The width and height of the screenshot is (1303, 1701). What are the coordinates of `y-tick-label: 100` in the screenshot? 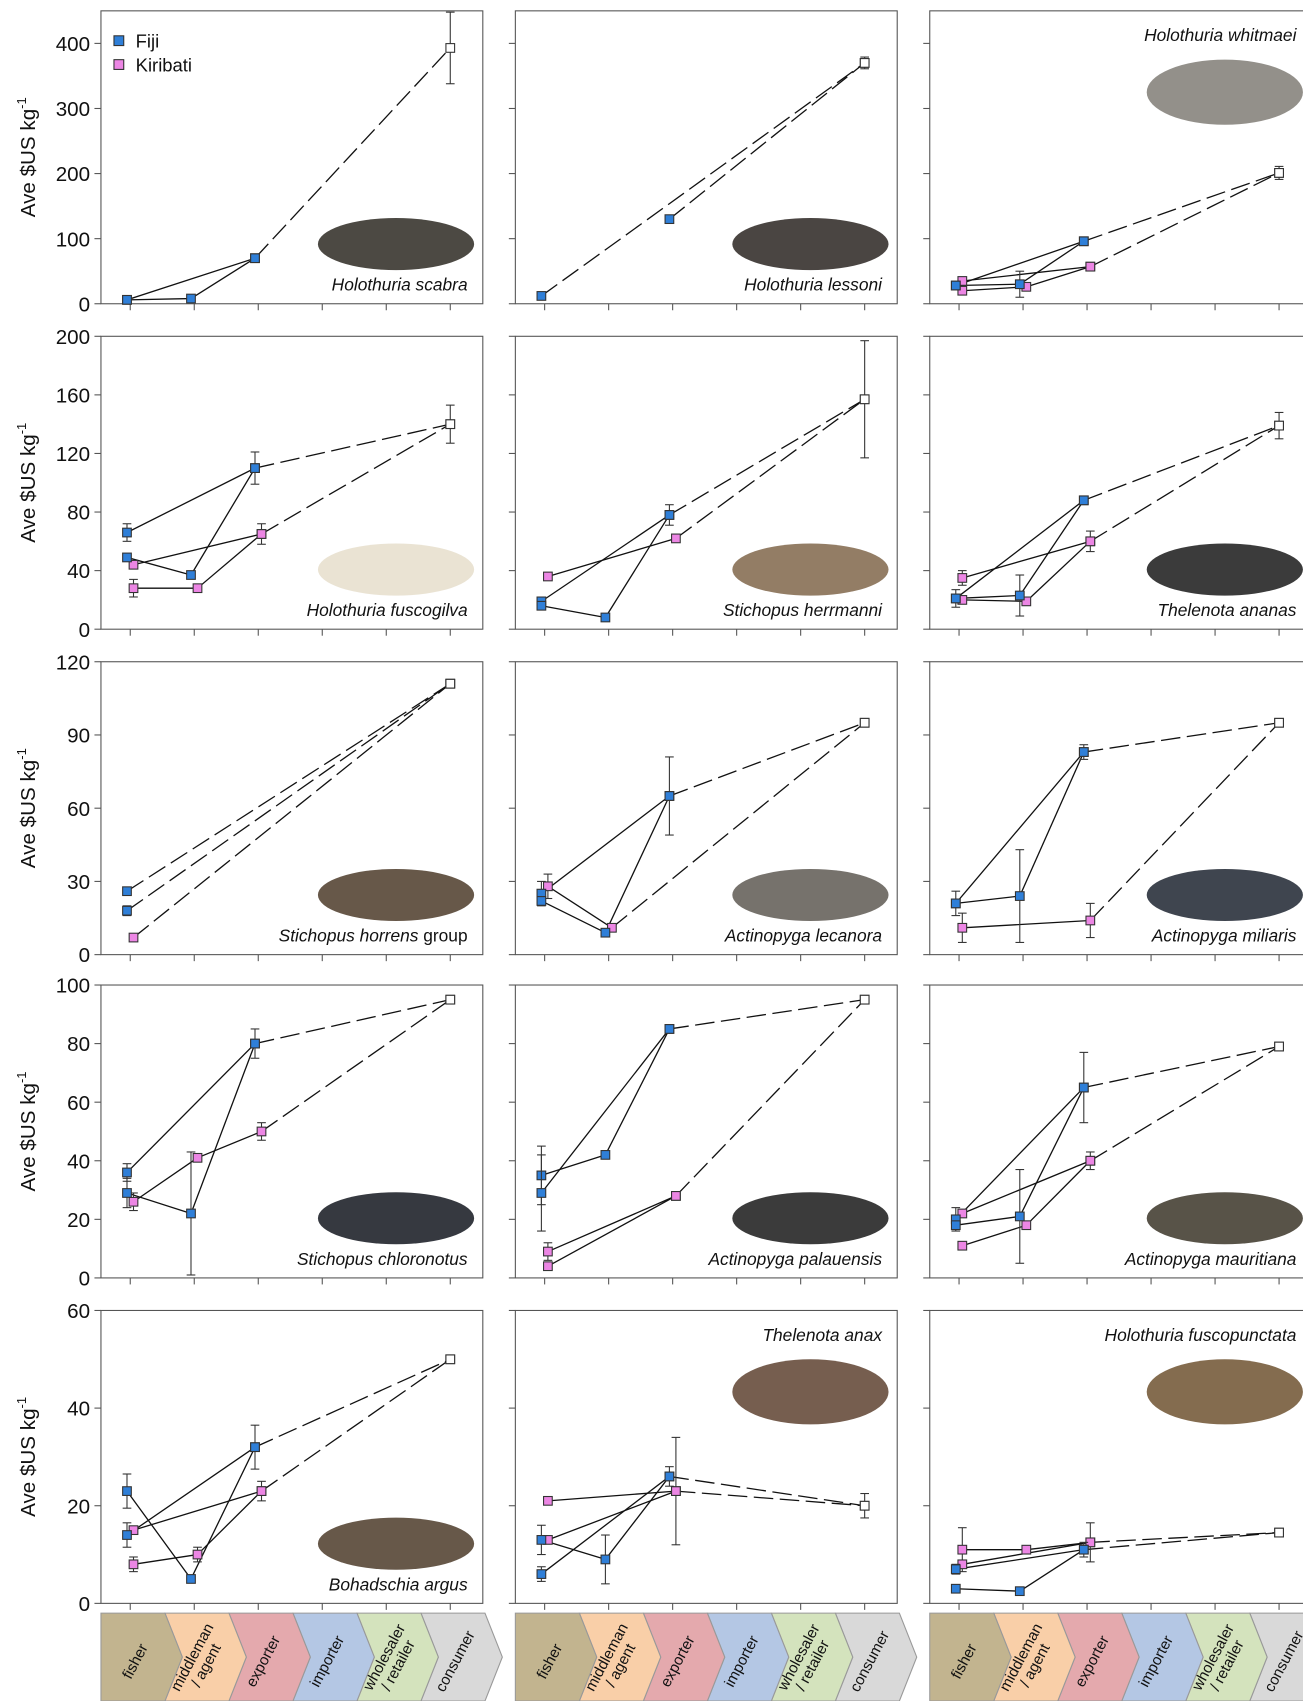 It's located at (73, 986).